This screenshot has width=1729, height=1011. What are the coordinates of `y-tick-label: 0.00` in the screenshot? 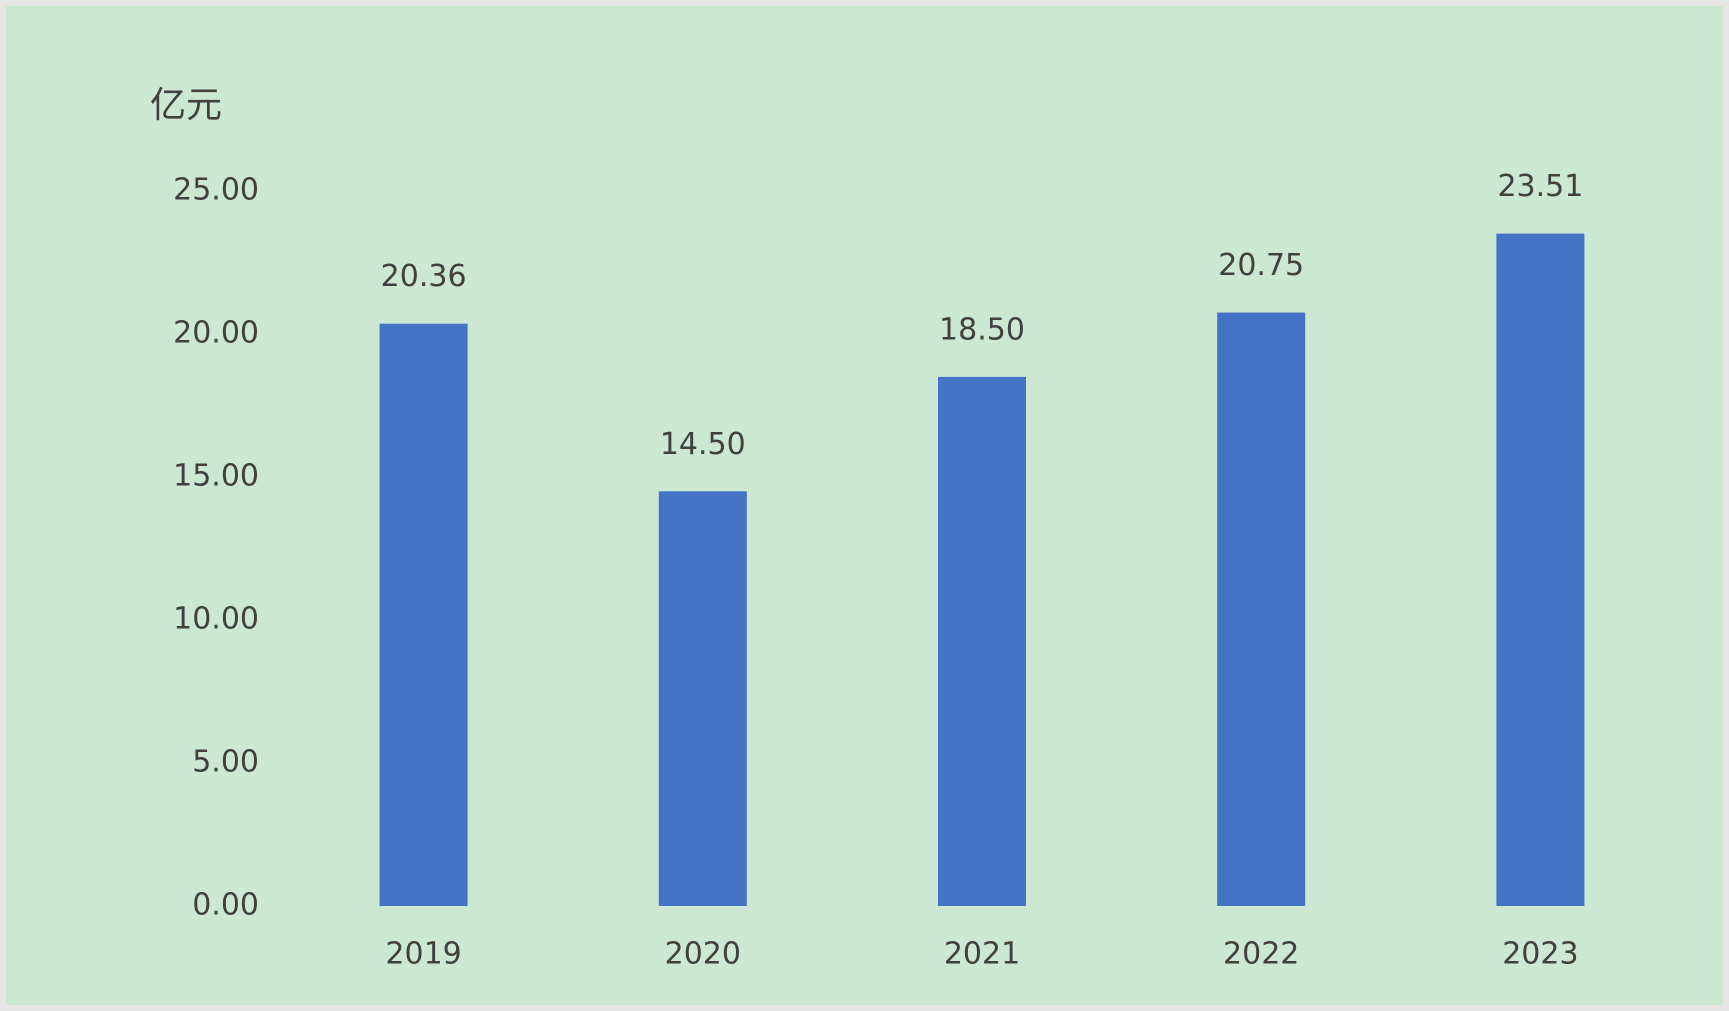 It's located at (225, 905).